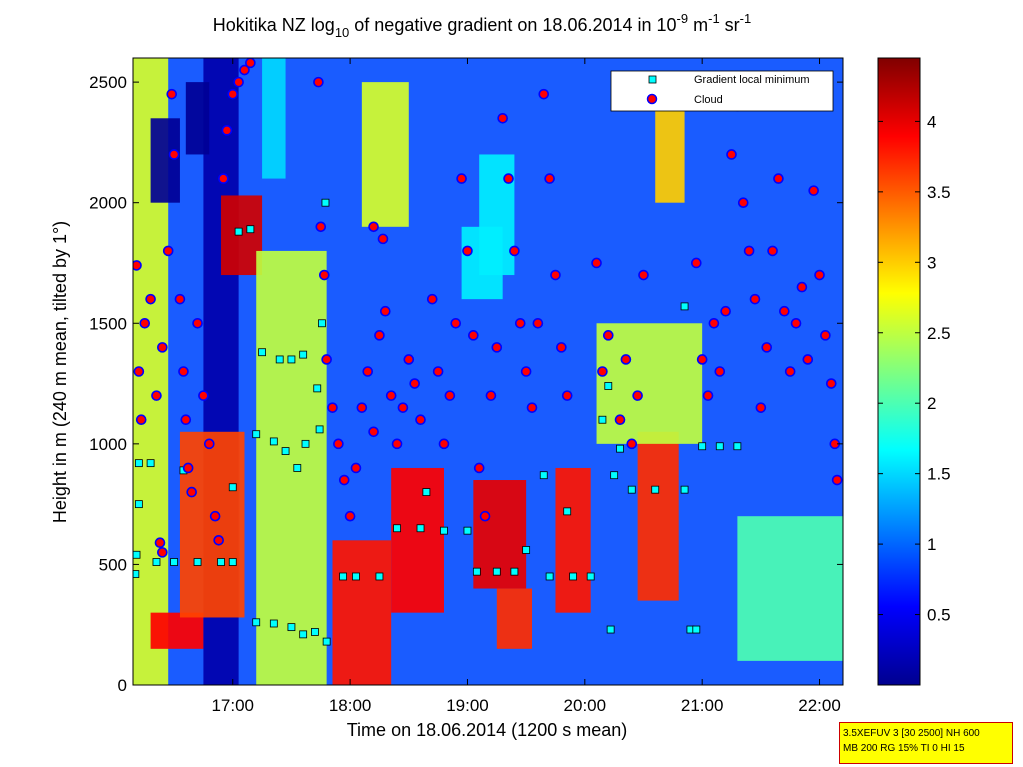 This screenshot has width=1023, height=767. What do you see at coordinates (939, 615) in the screenshot?
I see `colorbar-tick-label: 0.5` at bounding box center [939, 615].